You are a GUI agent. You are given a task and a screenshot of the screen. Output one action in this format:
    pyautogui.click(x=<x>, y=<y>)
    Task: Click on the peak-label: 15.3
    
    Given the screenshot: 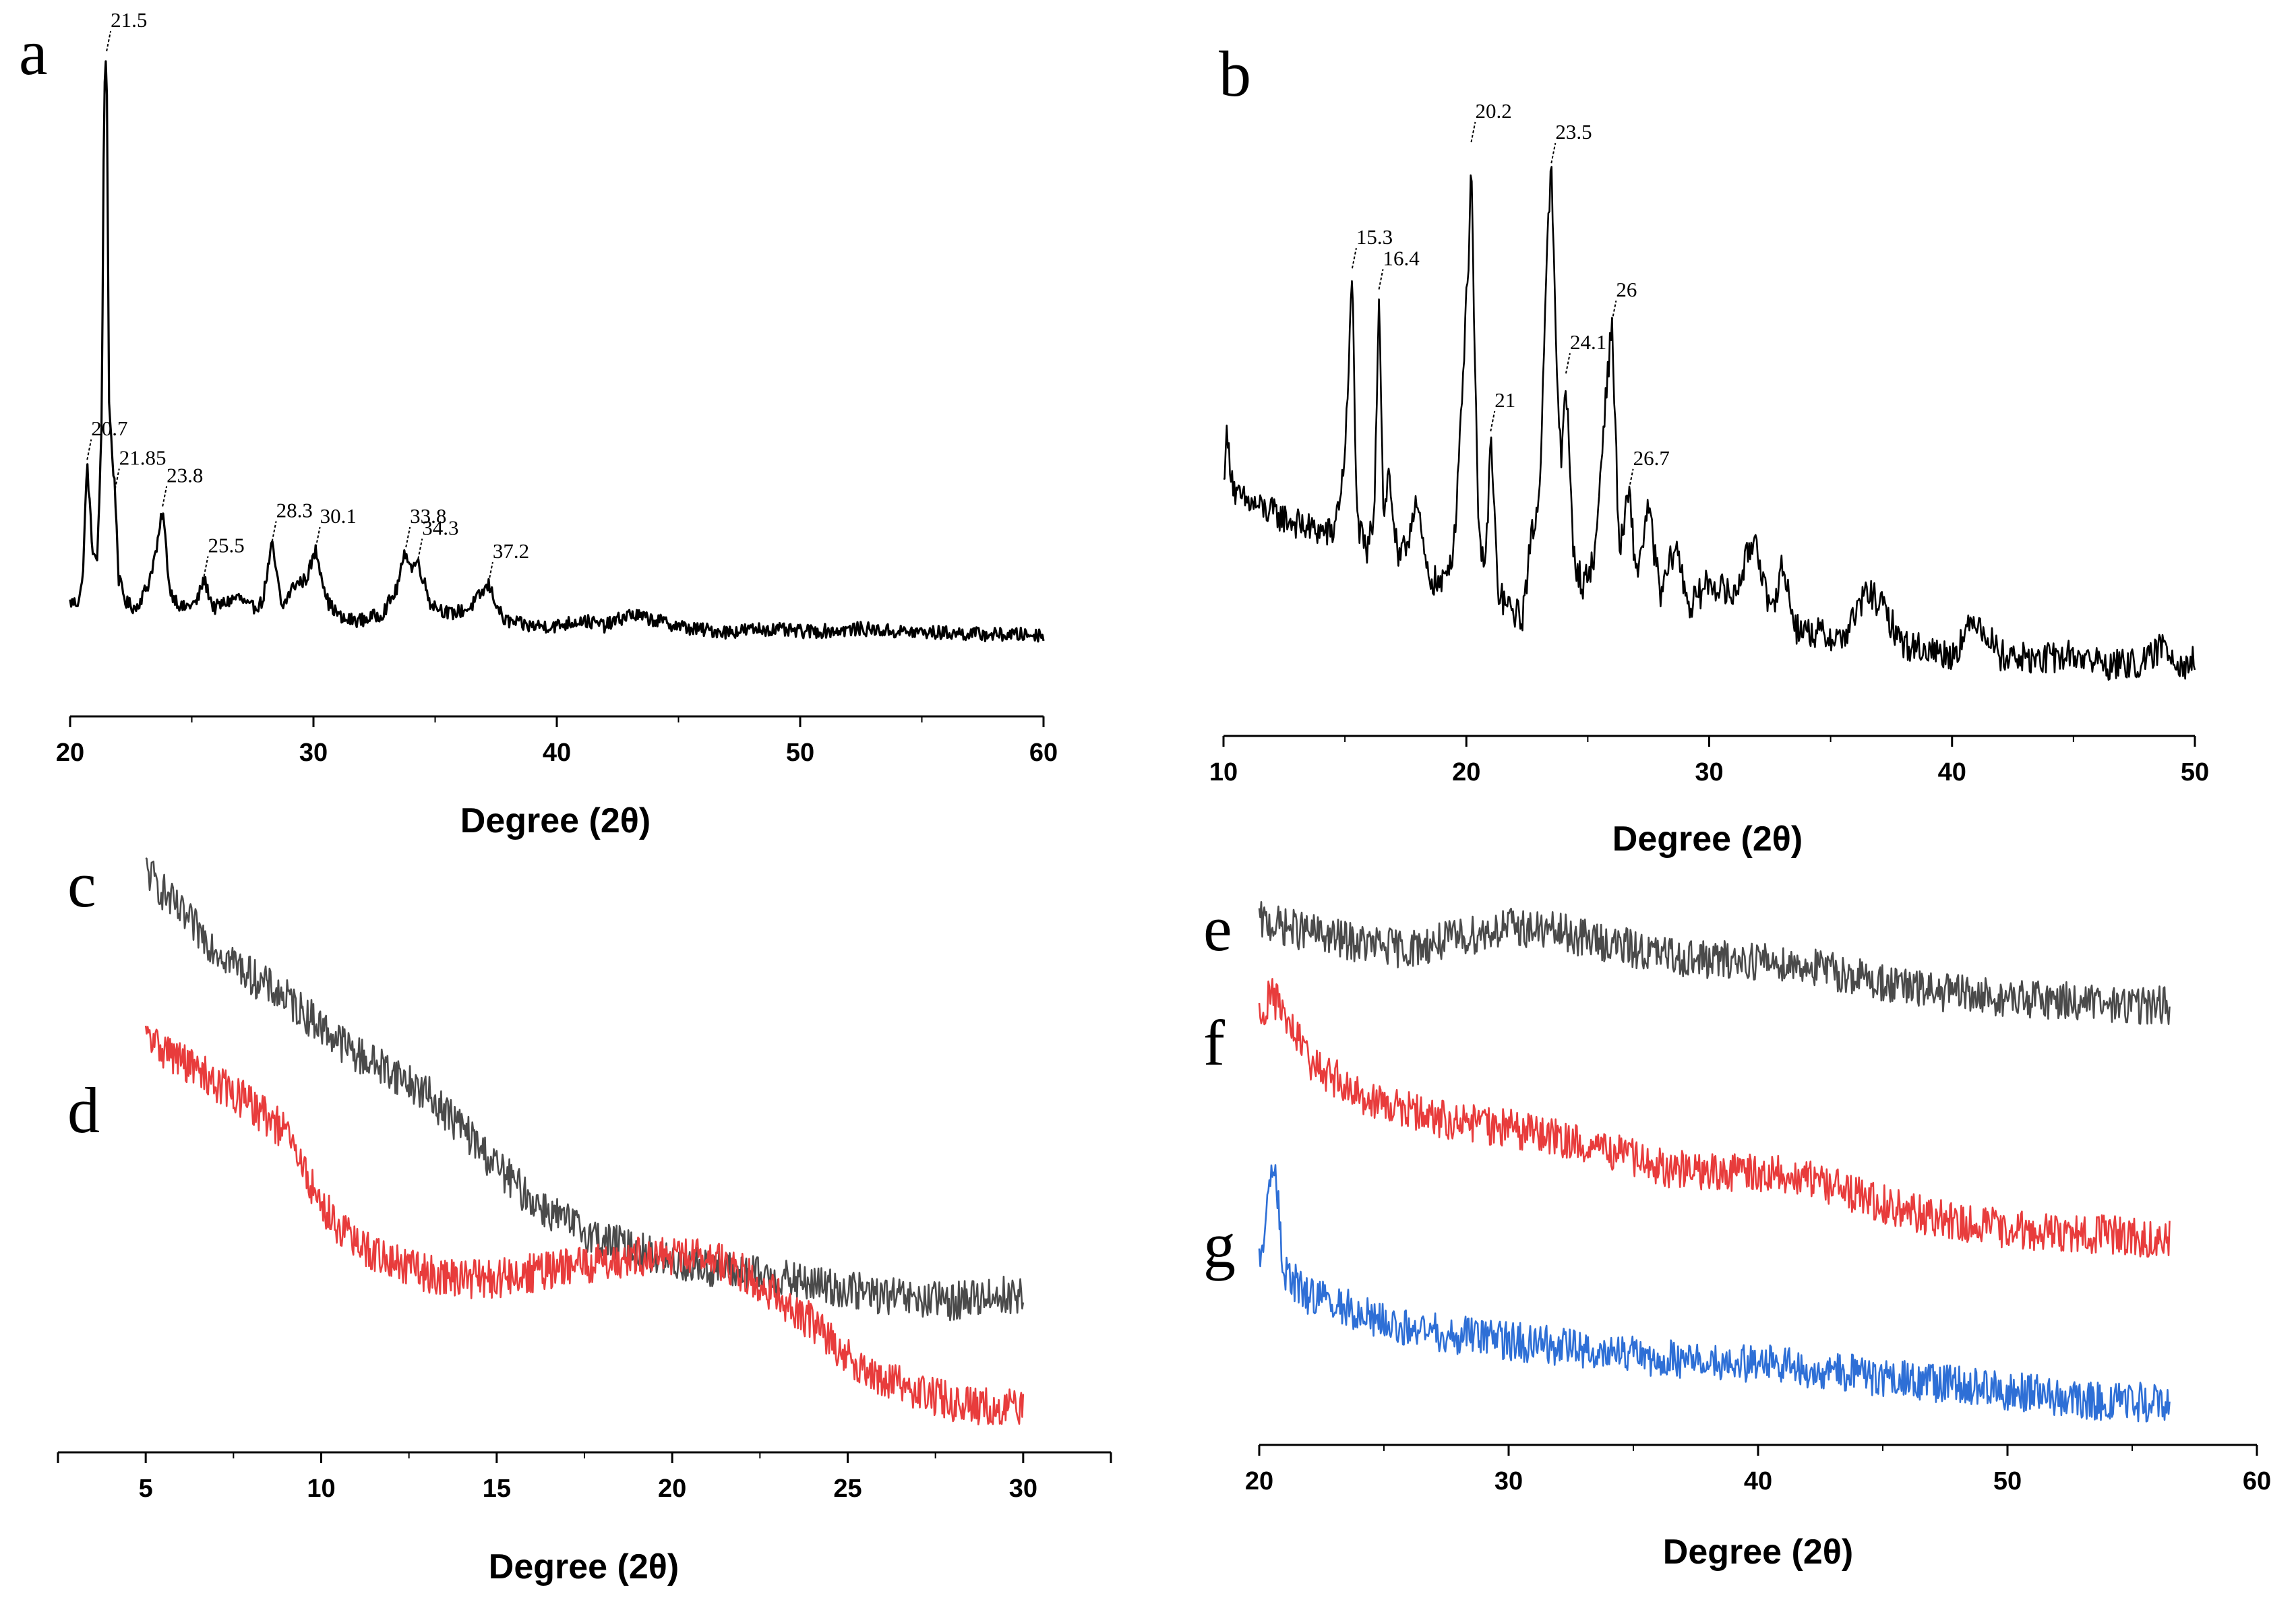 What is the action you would take?
    pyautogui.click(x=1374, y=237)
    